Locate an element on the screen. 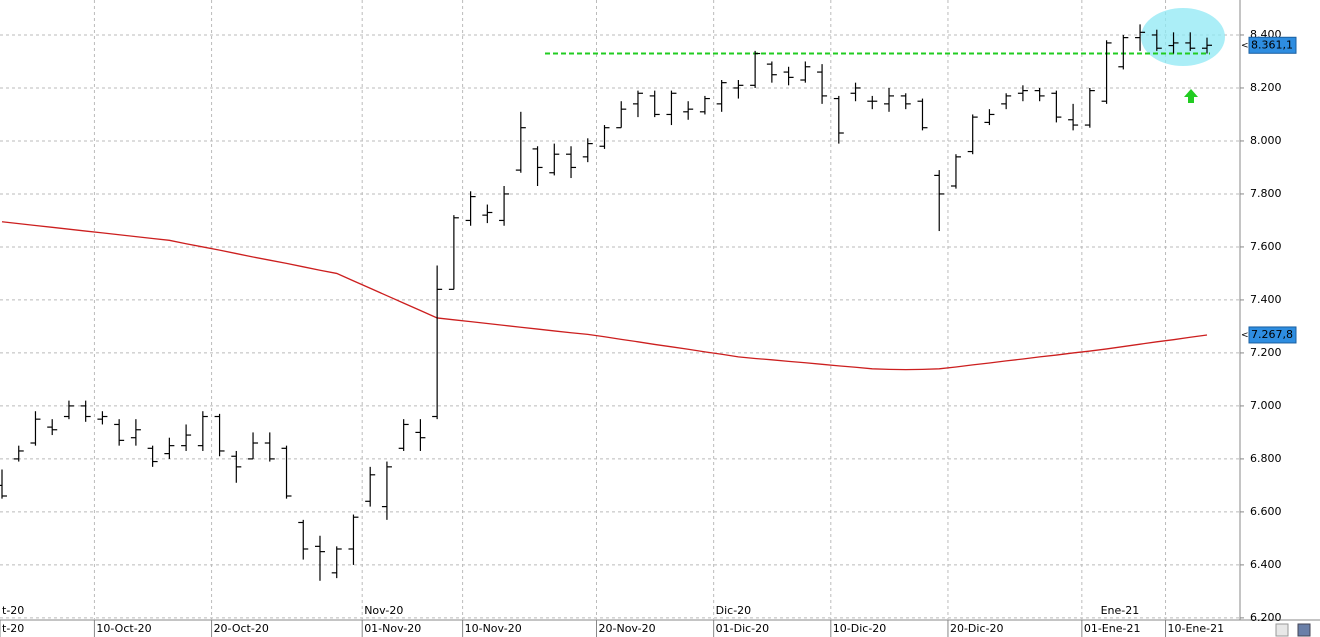  save-icon is located at coordinates (1304, 630).